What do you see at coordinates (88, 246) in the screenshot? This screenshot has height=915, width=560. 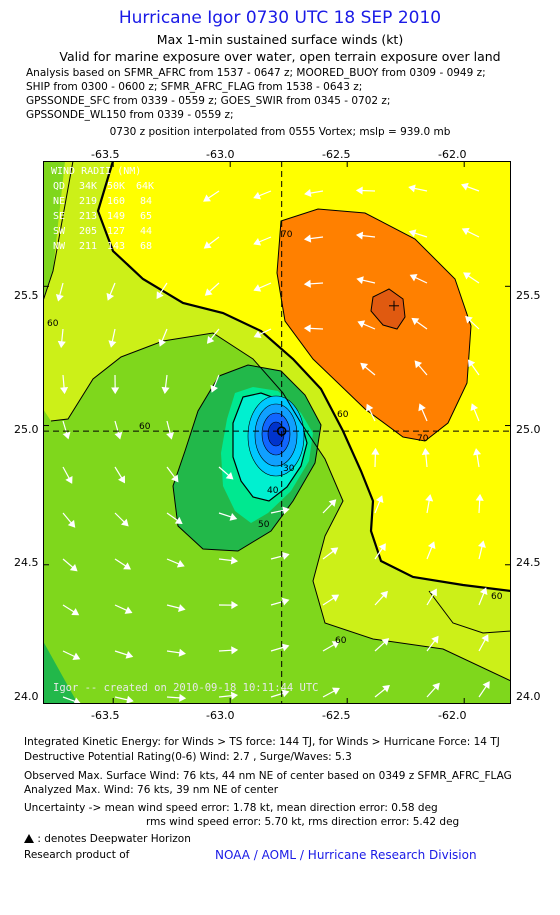 I see `radii-cell: 211` at bounding box center [88, 246].